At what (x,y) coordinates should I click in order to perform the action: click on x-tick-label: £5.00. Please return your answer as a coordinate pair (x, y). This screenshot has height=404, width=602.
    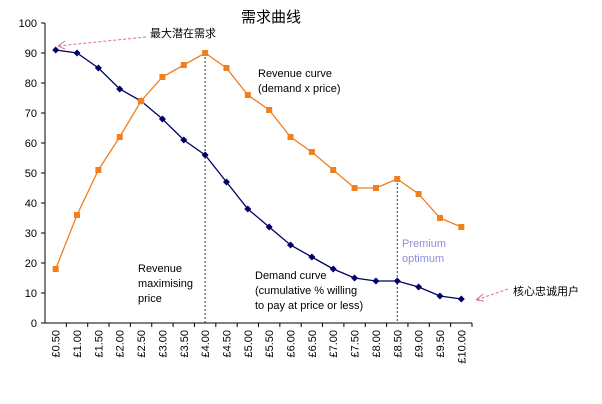
    Looking at the image, I should click on (249, 344).